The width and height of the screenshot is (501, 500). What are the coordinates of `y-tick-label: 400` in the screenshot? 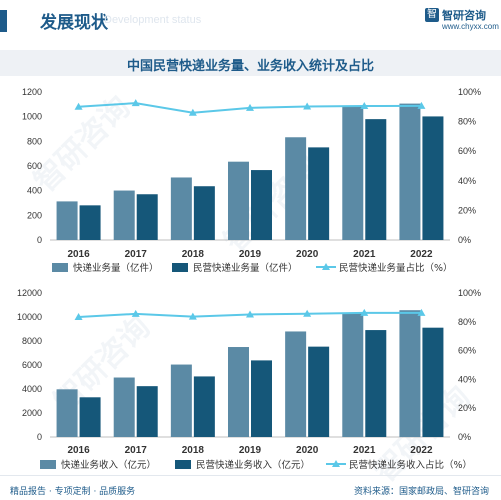 It's located at (34, 191).